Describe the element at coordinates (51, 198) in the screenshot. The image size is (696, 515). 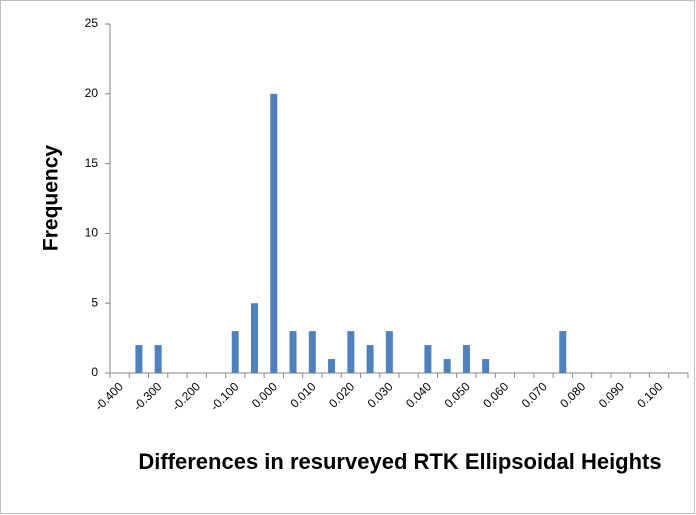
I see `y-axis-label: Frequency` at that location.